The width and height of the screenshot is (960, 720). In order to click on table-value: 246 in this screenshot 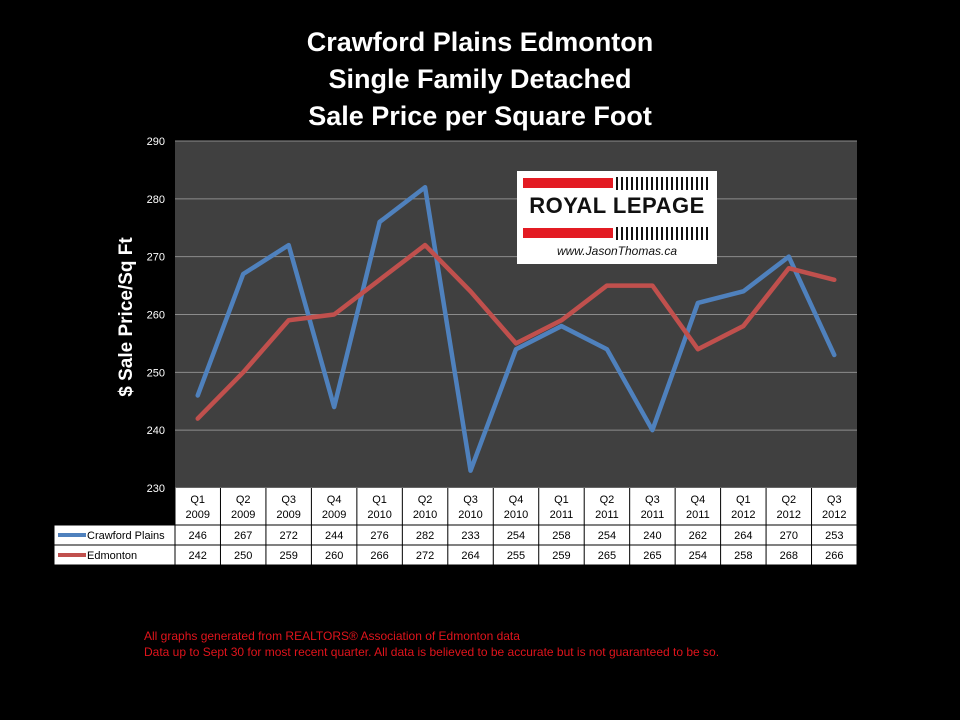, I will do `click(198, 536)`.